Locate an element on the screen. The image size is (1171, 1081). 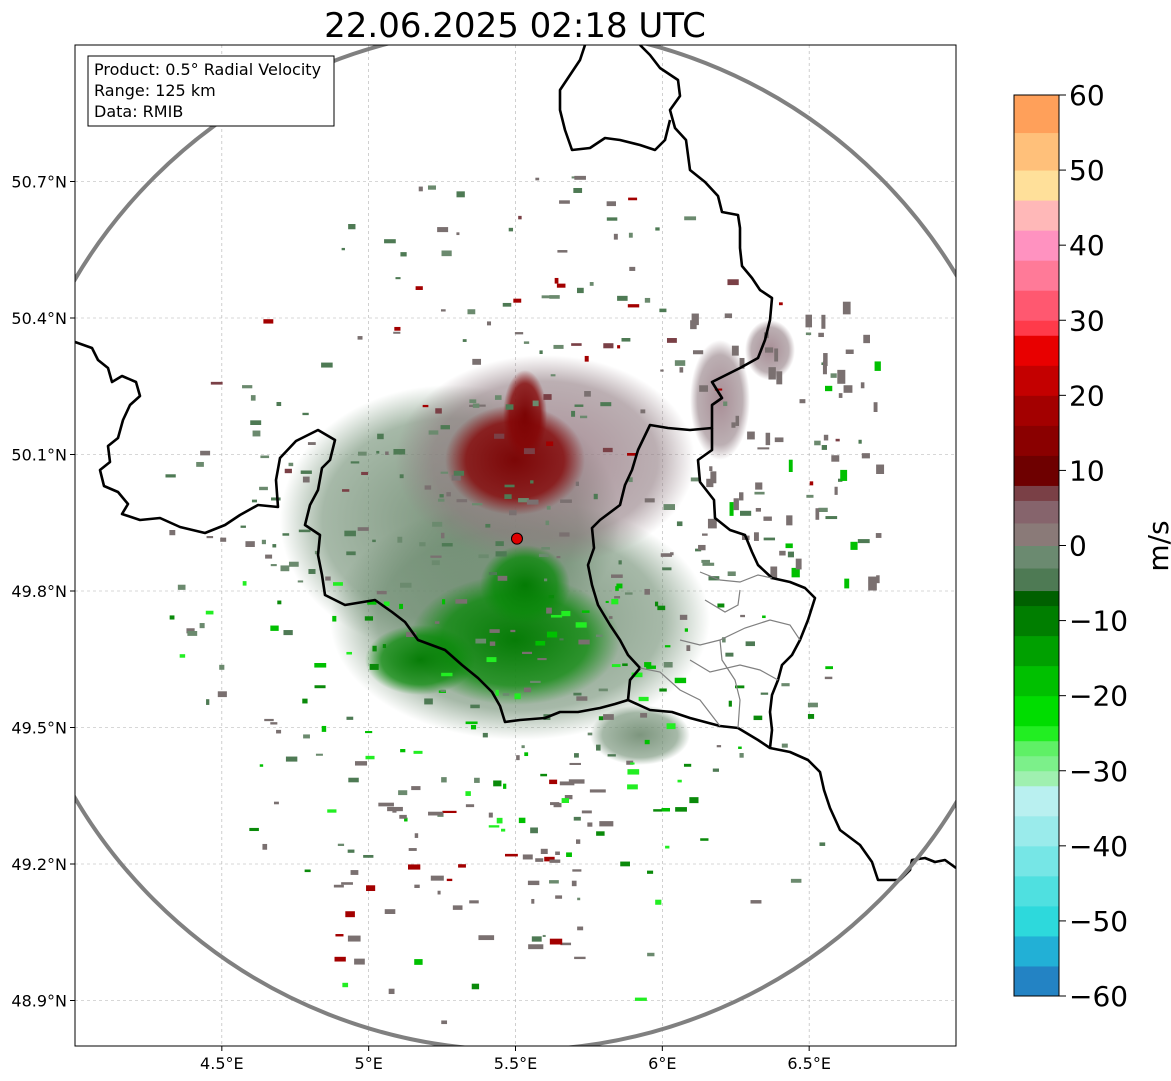
lon-tick-label-0: 4.5°E is located at coordinates (222, 1063).